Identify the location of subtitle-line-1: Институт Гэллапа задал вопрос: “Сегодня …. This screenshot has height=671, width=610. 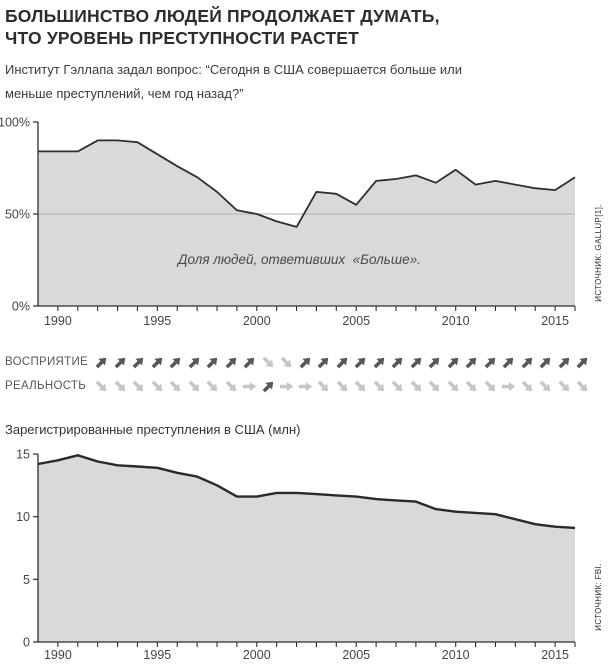
(233, 69).